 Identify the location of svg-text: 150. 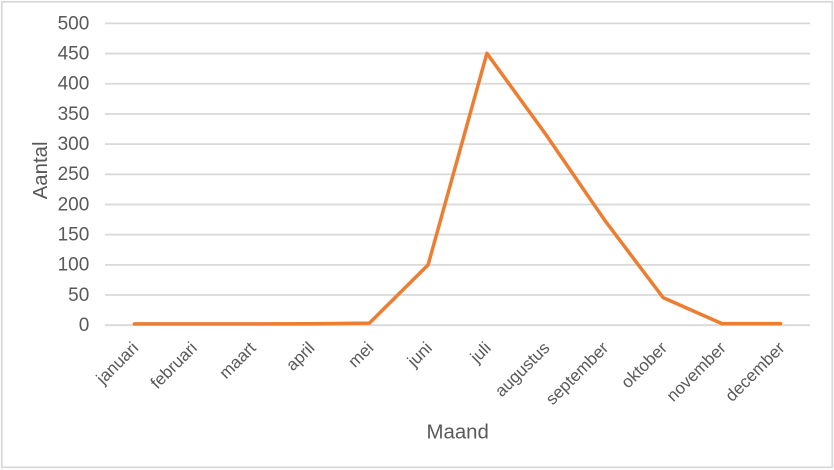
(74, 235).